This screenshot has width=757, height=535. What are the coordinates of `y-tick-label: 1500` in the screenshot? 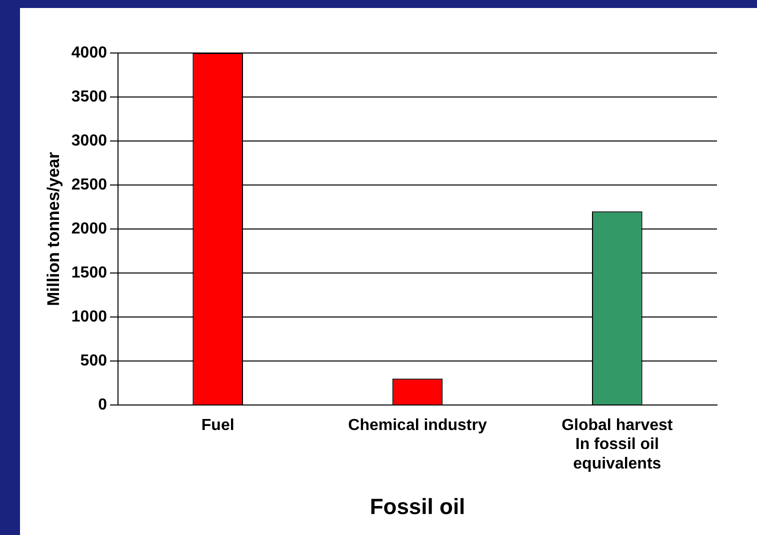 It's located at (89, 273).